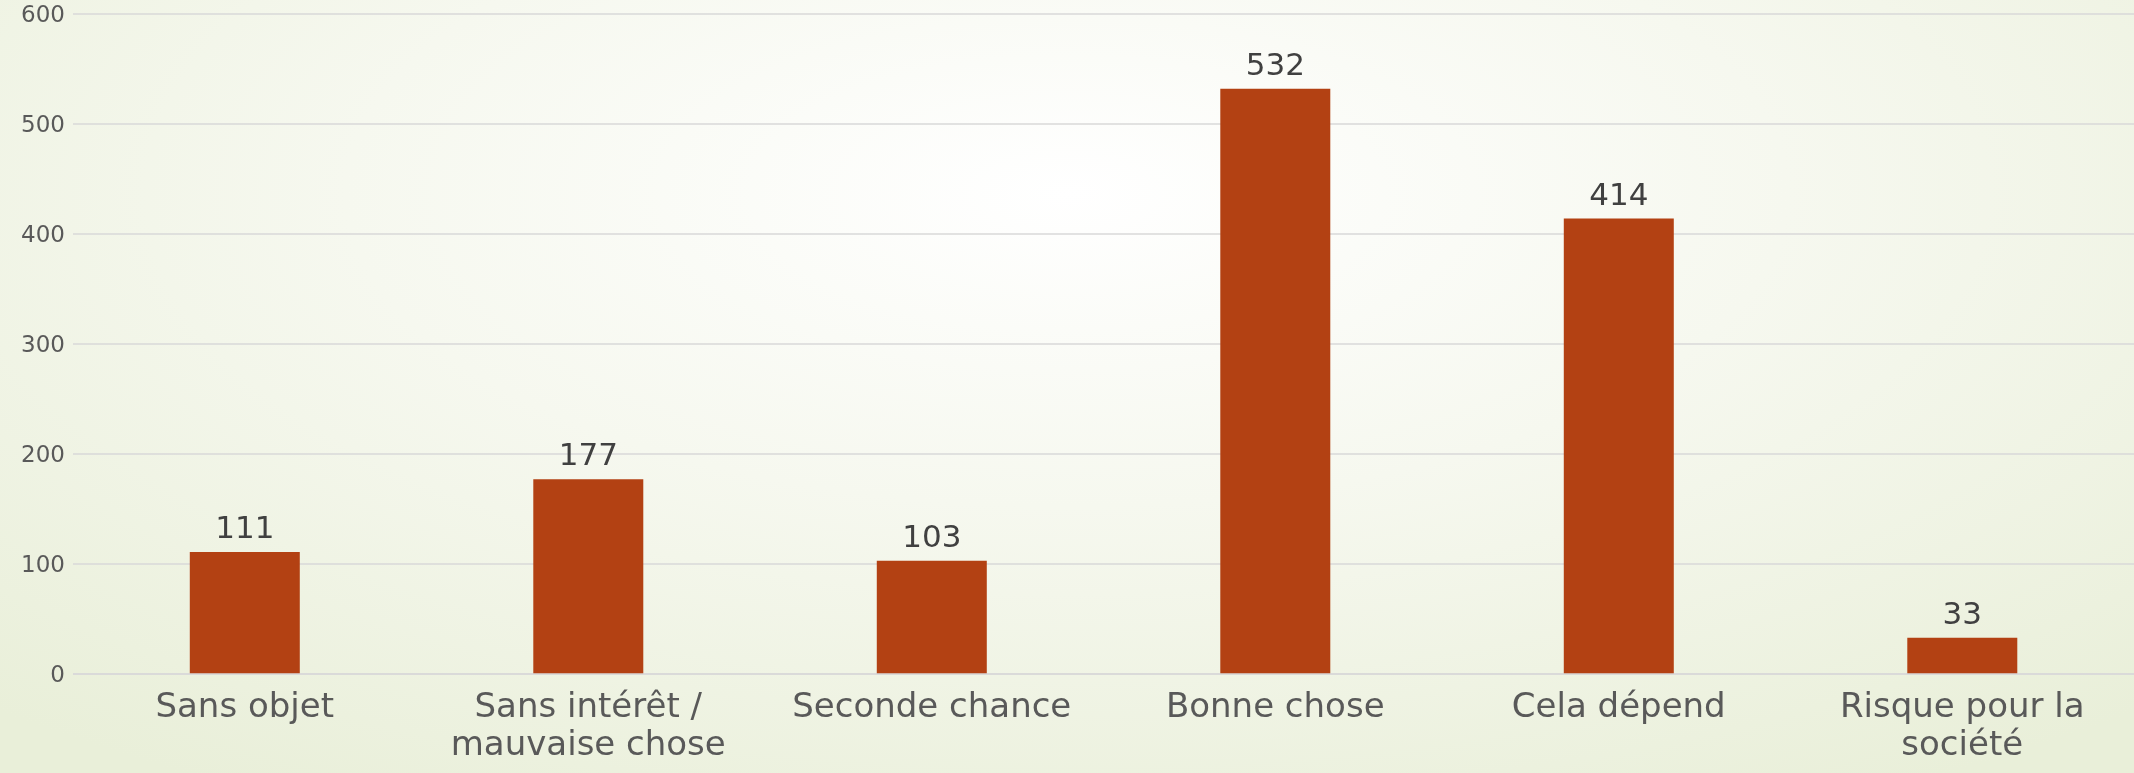 This screenshot has width=2134, height=773. What do you see at coordinates (588, 723) in the screenshot?
I see `x-tick-label: Sans intérêt / mauvaise chose` at bounding box center [588, 723].